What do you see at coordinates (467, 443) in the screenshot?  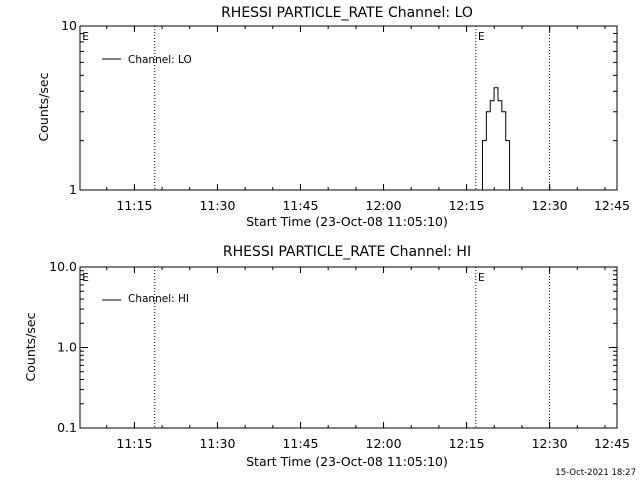 I see `panel-hi-xtick-label: 12:15` at bounding box center [467, 443].